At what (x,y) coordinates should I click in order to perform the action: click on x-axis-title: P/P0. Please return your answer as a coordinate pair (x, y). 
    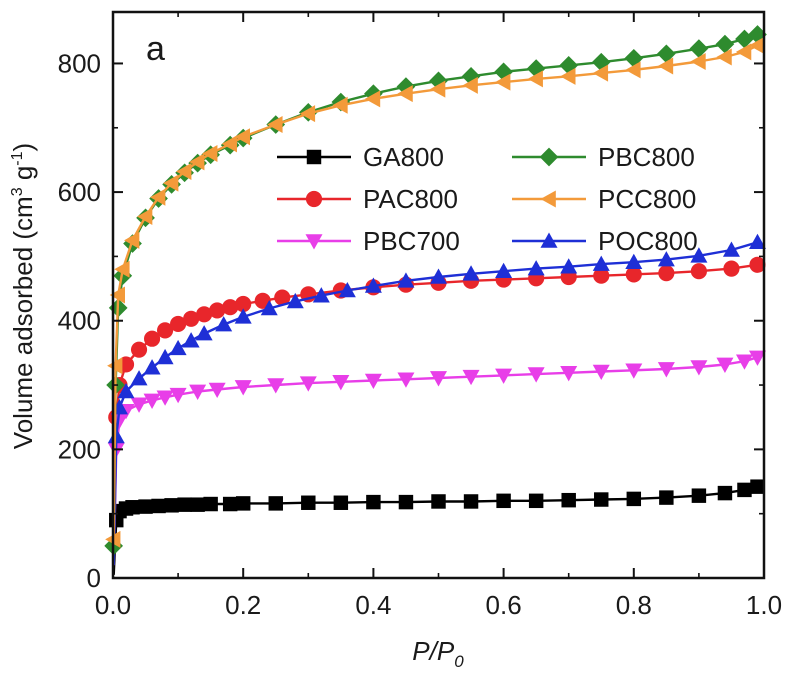
    Looking at the image, I should click on (438, 653).